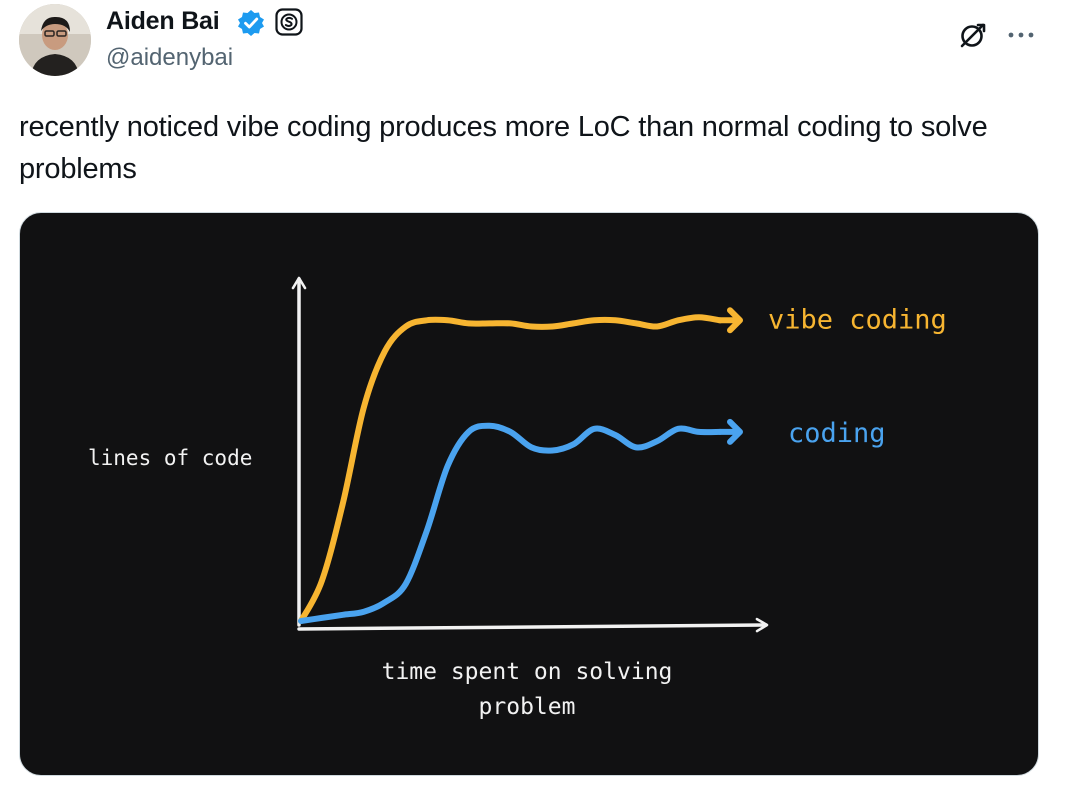 The width and height of the screenshot is (1068, 798). I want to click on series-line-coding, so click(510, 523).